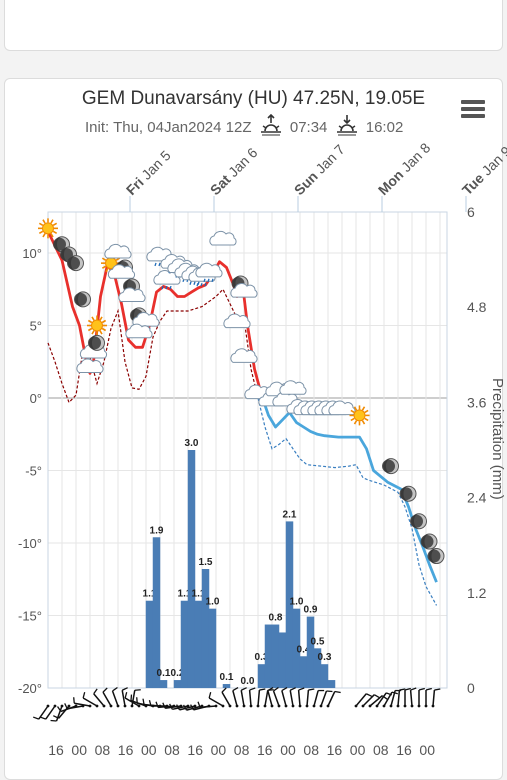 This screenshot has width=507, height=780. What do you see at coordinates (471, 688) in the screenshot?
I see `right-tick-label: 0` at bounding box center [471, 688].